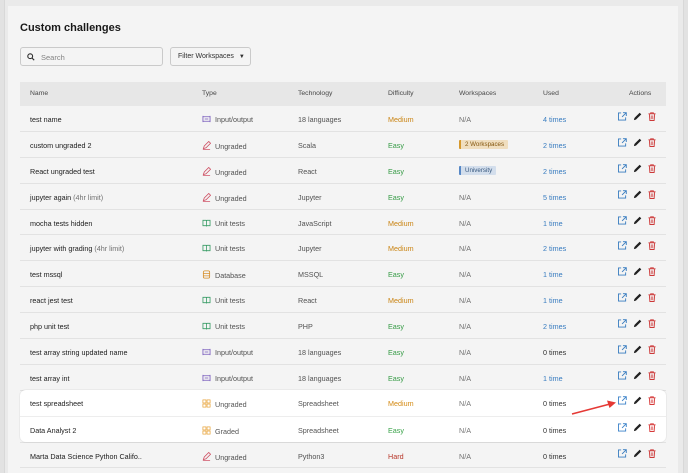 The height and width of the screenshot is (473, 688). What do you see at coordinates (50, 327) in the screenshot?
I see `challenge-name-text: php unit test` at bounding box center [50, 327].